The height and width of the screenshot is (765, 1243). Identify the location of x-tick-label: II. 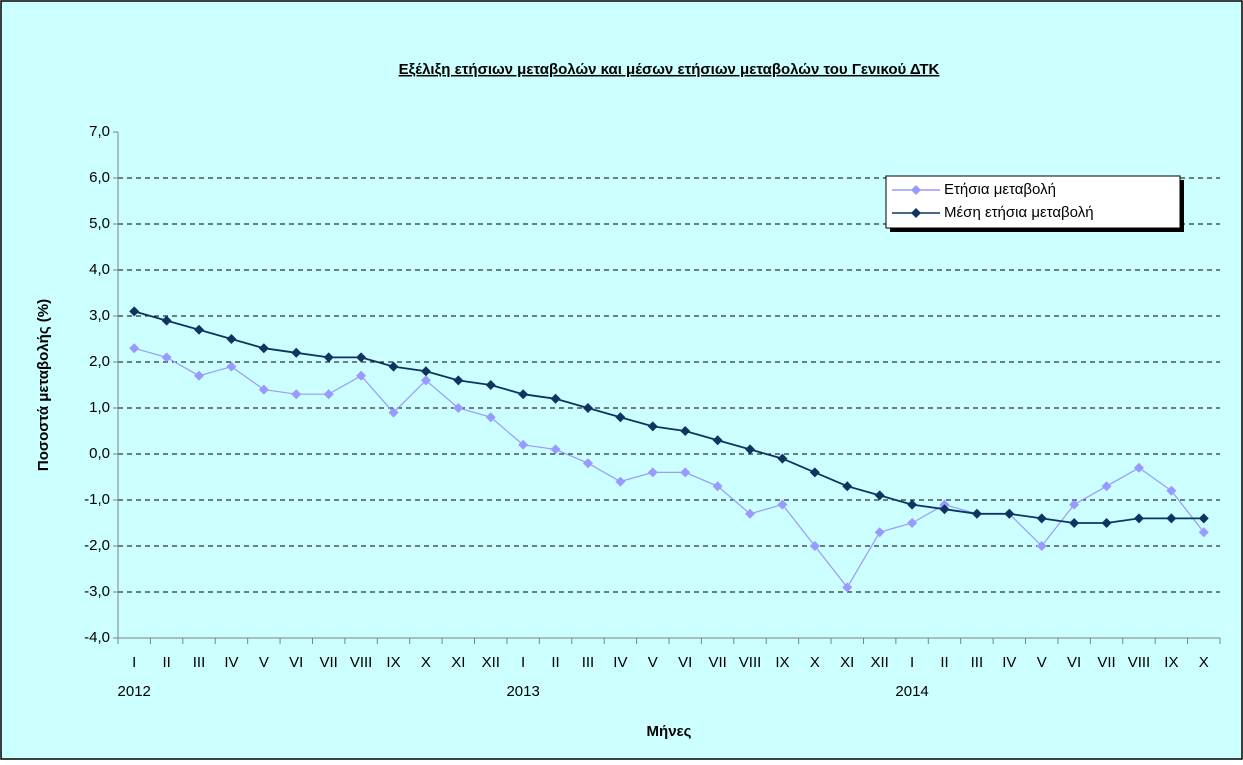
(555, 662).